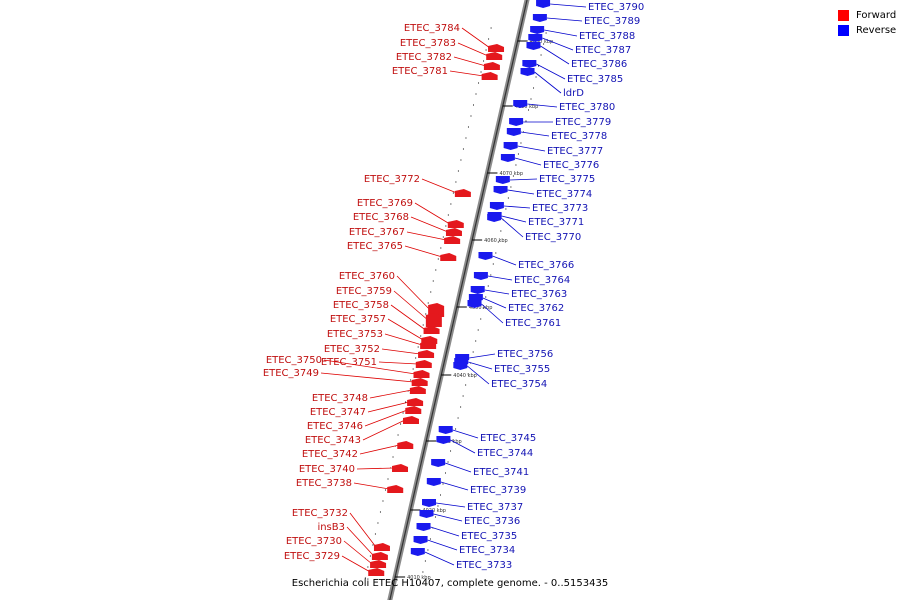  Describe the element at coordinates (553, 237) in the screenshot. I see `reverse-gene-label: ETEC_3770` at that location.